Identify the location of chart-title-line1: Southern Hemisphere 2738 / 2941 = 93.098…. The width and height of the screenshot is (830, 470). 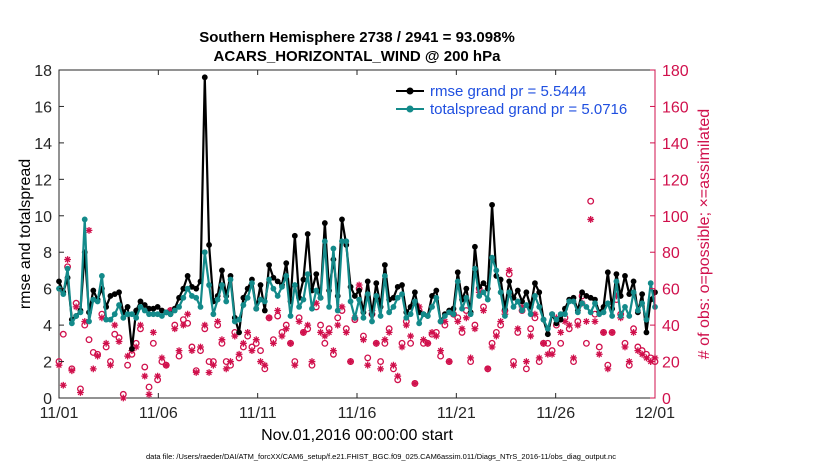
(357, 37).